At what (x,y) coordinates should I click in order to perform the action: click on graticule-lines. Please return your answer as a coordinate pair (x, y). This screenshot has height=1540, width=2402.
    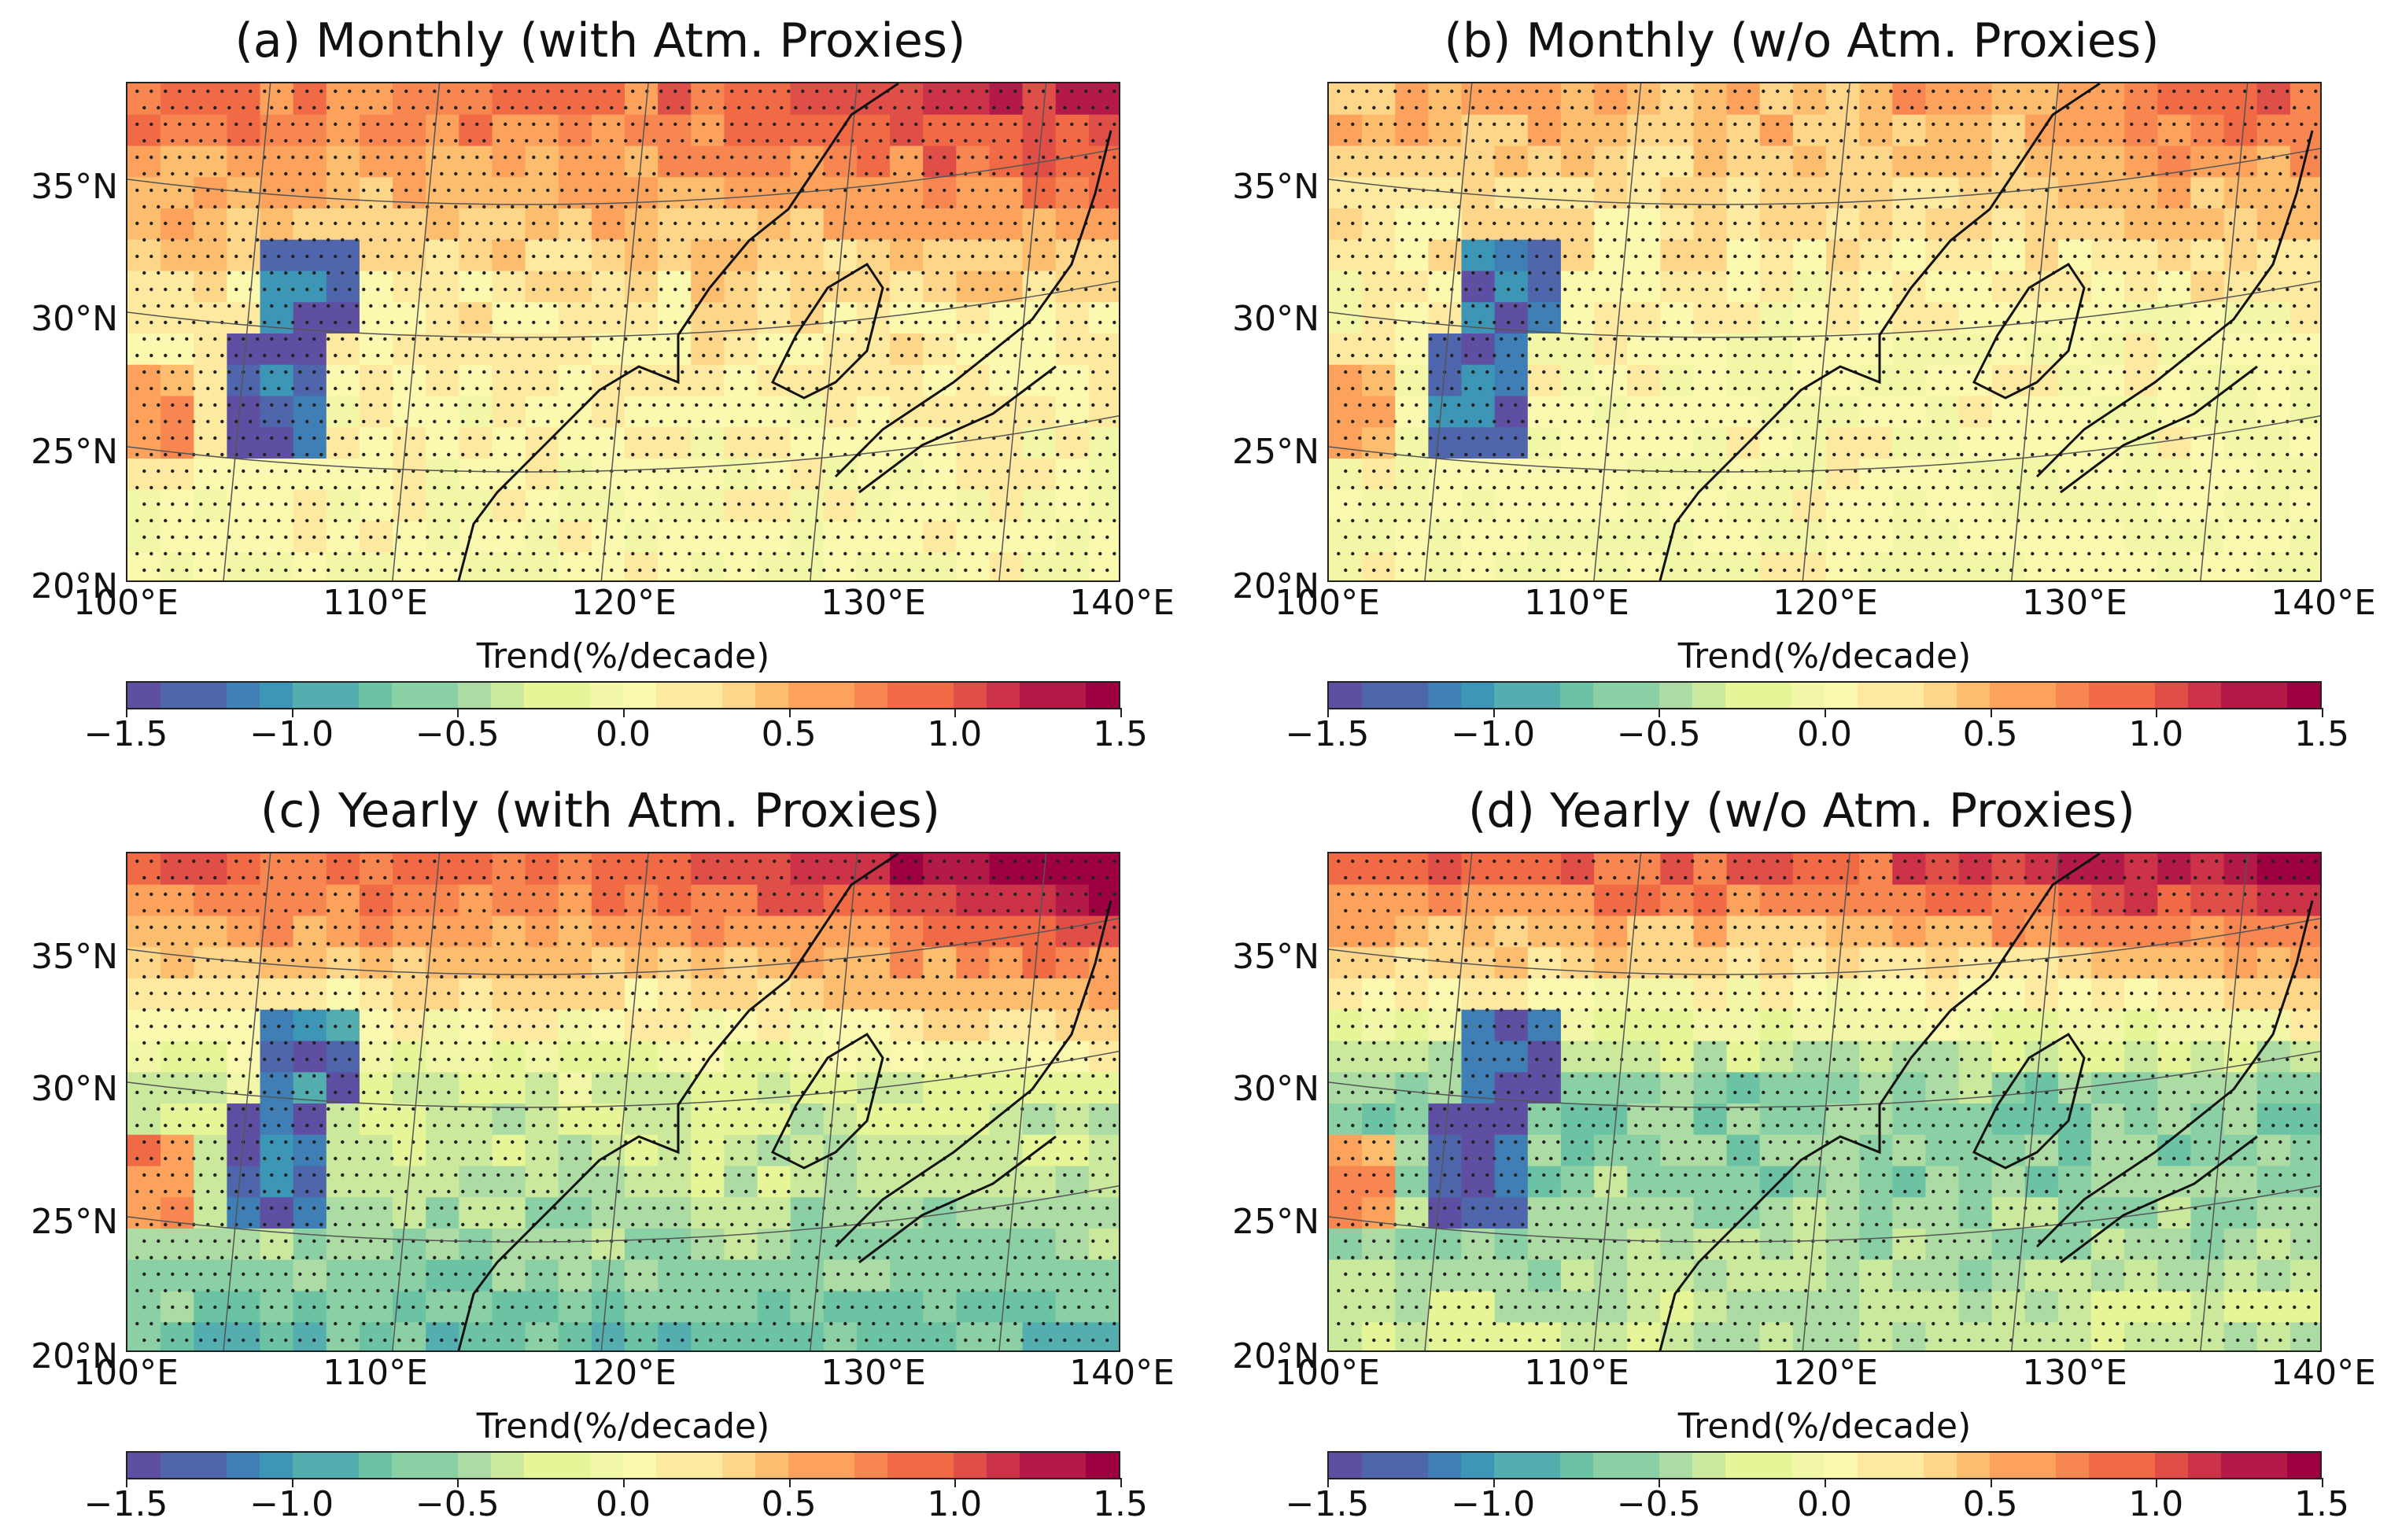
    Looking at the image, I should click on (1825, 1101).